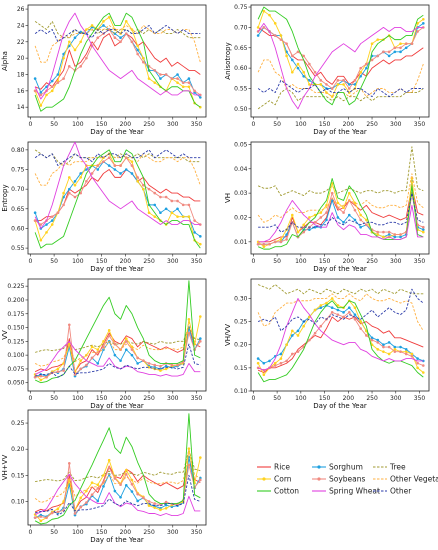 The image size is (438, 550). I want to click on legend-marker-sorghum, so click(319, 467).